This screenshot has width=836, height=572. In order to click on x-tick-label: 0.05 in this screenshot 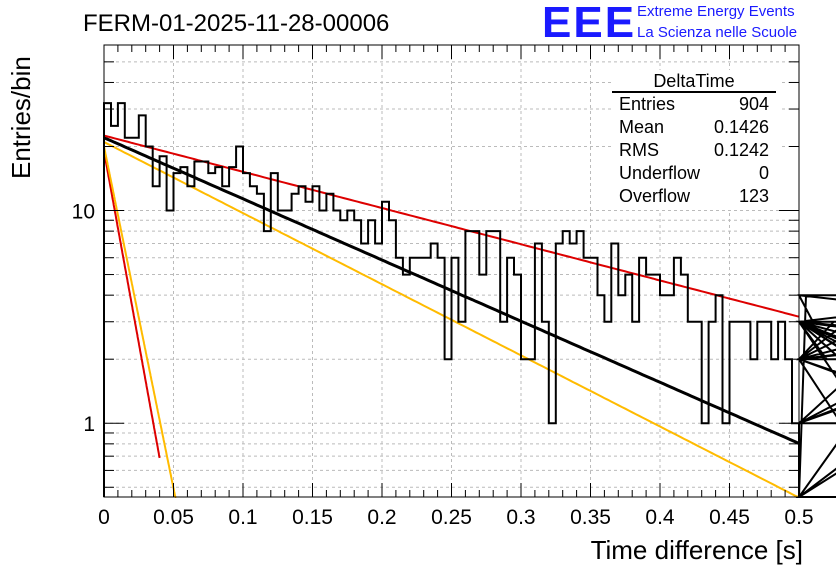, I will do `click(173, 517)`.